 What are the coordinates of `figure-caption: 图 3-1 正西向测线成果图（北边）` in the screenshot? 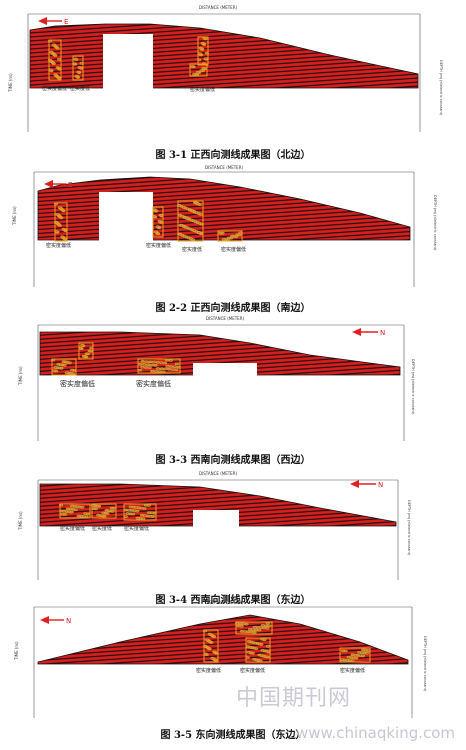 It's located at (233, 155).